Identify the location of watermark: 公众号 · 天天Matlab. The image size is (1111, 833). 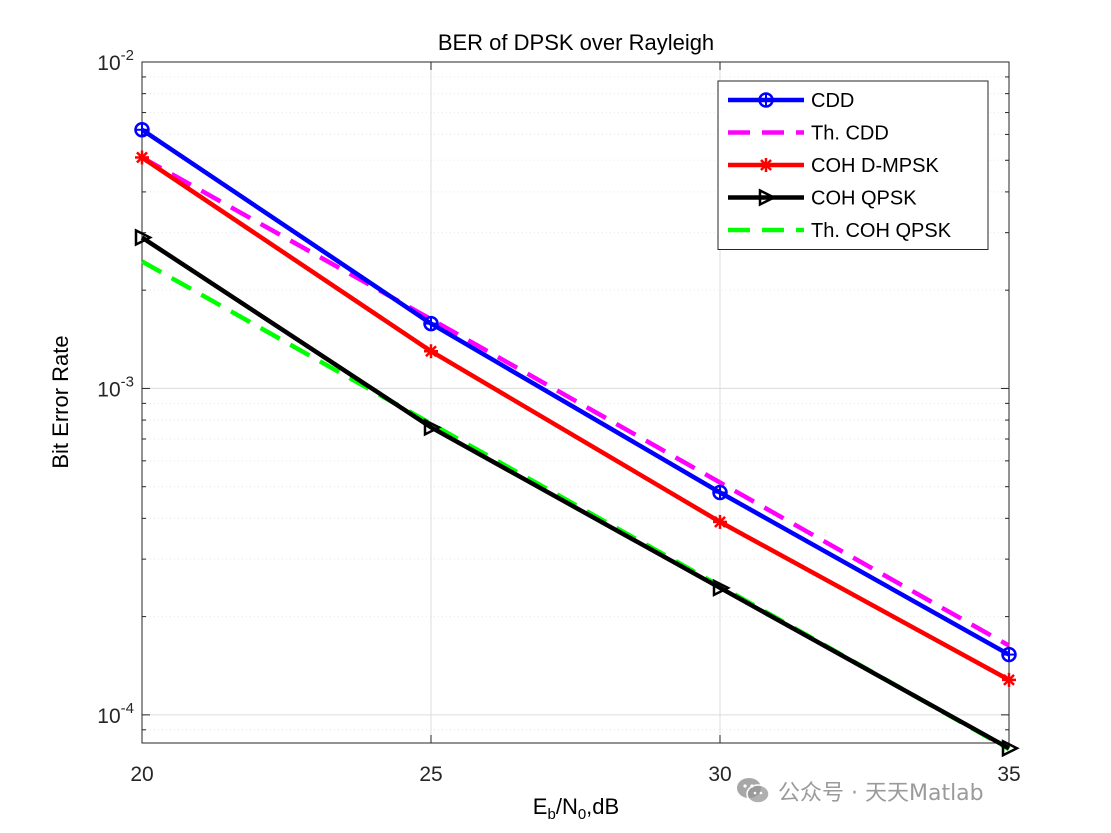
(860, 791).